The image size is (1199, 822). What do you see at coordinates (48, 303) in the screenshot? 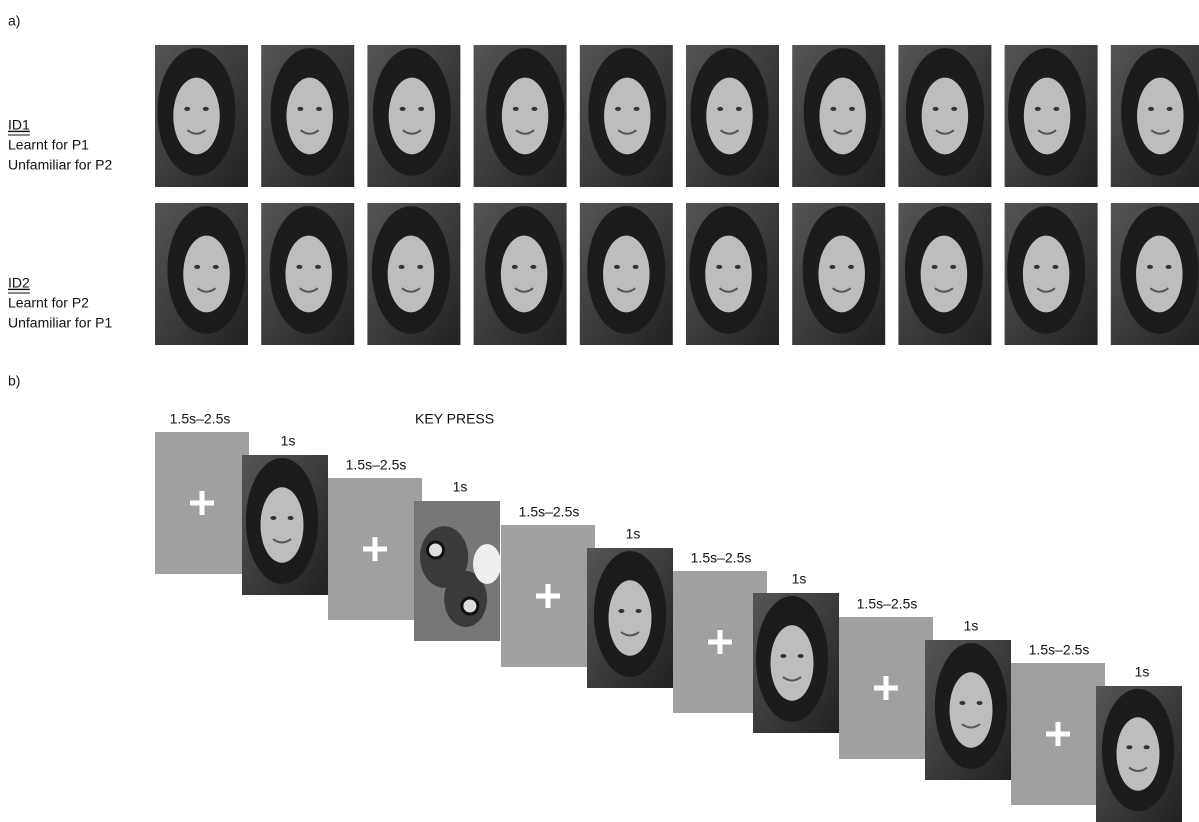
I see `row-description: Learnt for P2` at bounding box center [48, 303].